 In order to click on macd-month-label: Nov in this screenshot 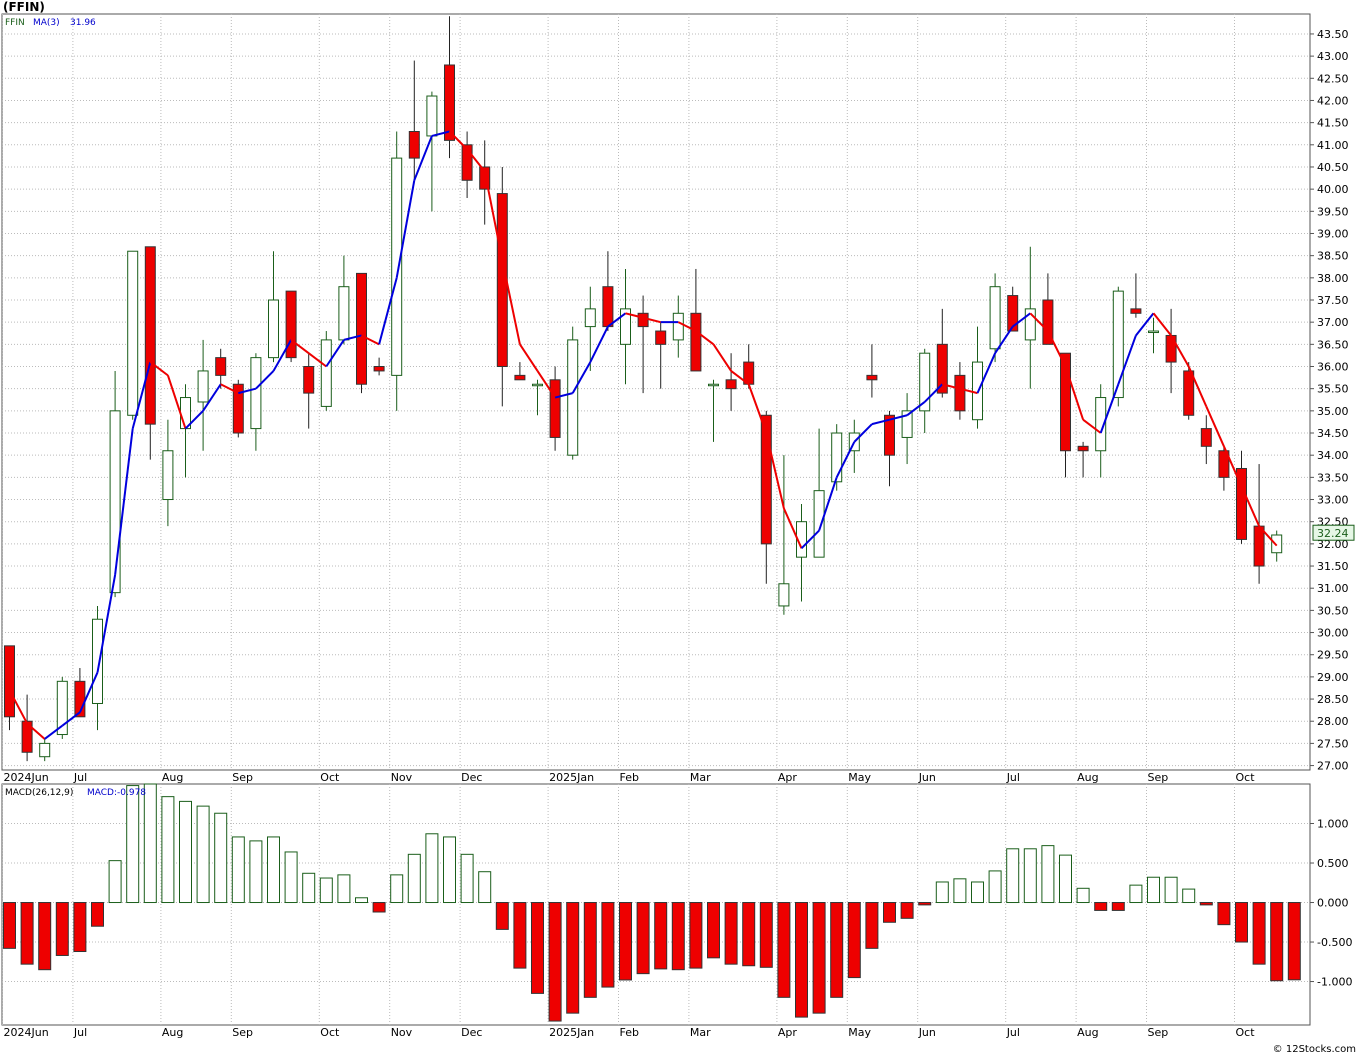, I will do `click(402, 1032)`.